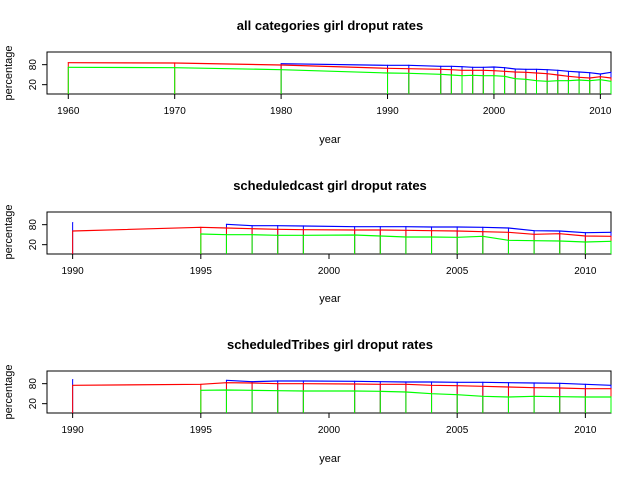  I want to click on series-3-line, so click(405, 393).